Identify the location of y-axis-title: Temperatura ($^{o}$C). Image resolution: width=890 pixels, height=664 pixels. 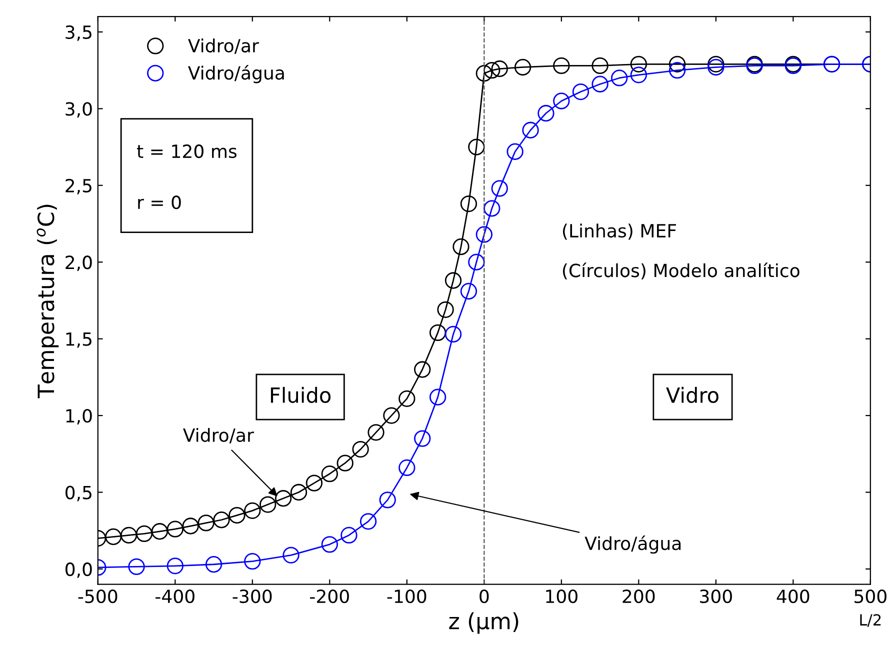
(47, 301).